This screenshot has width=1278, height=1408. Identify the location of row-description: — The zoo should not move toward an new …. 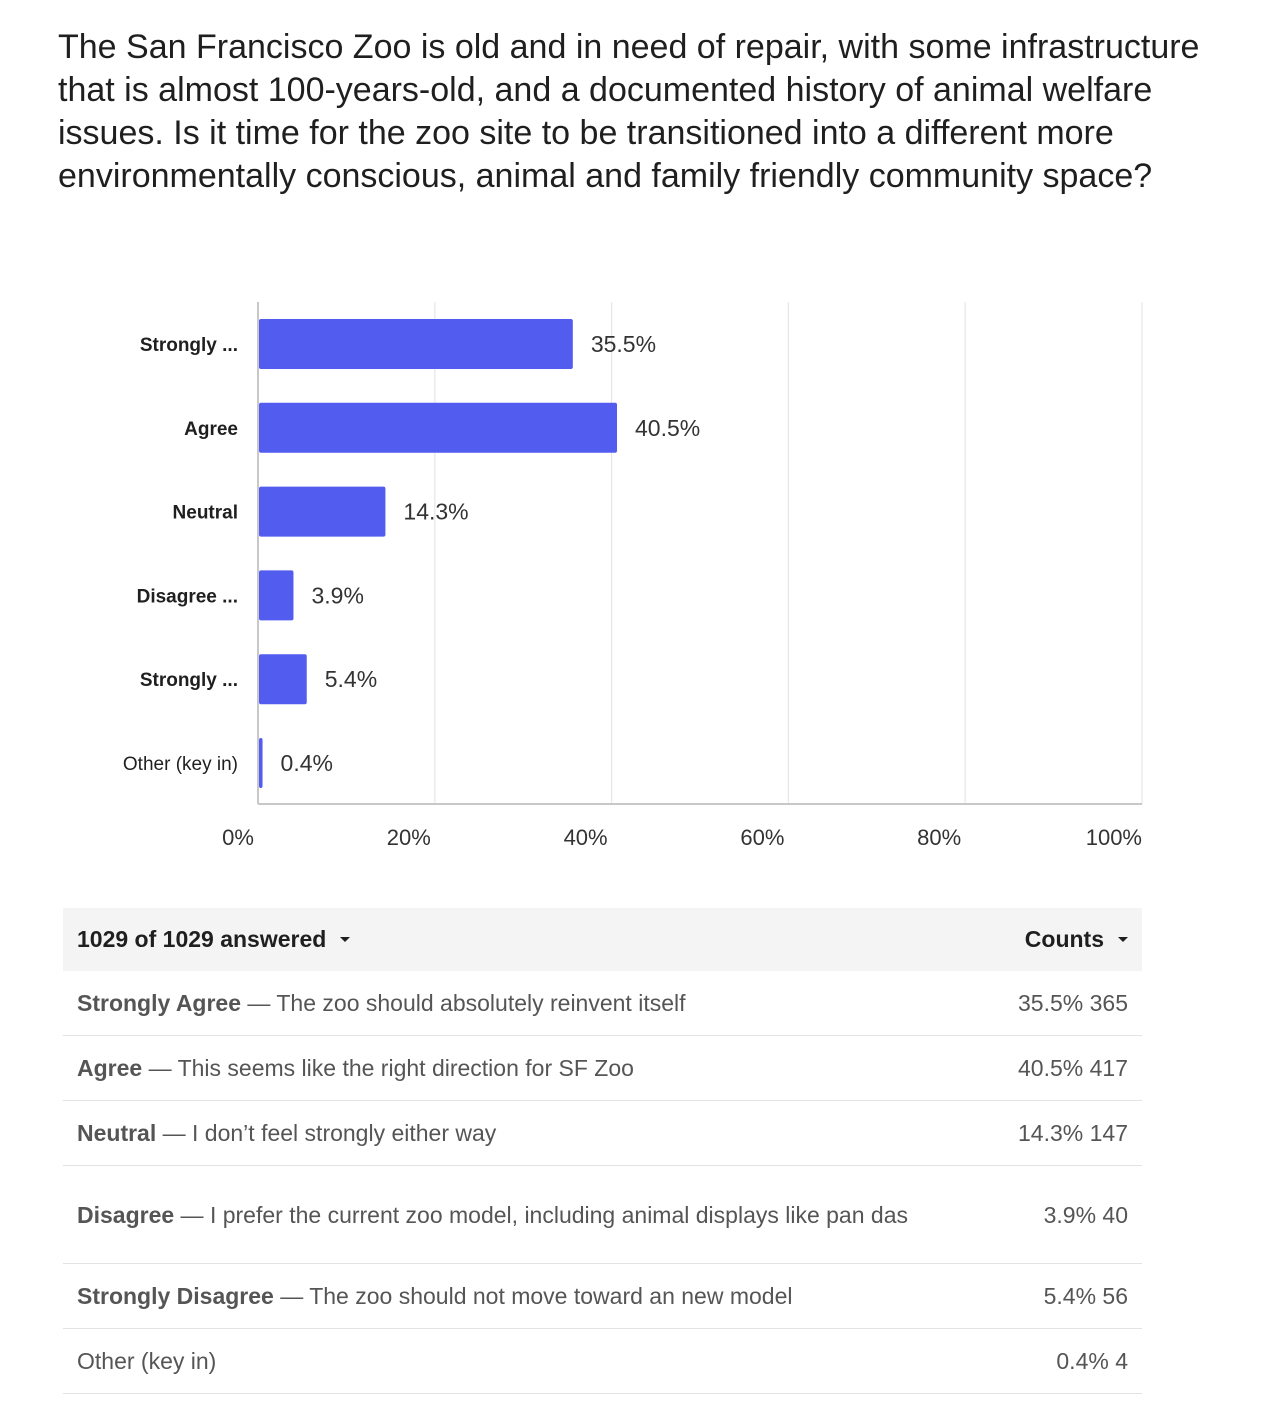
(533, 1296).